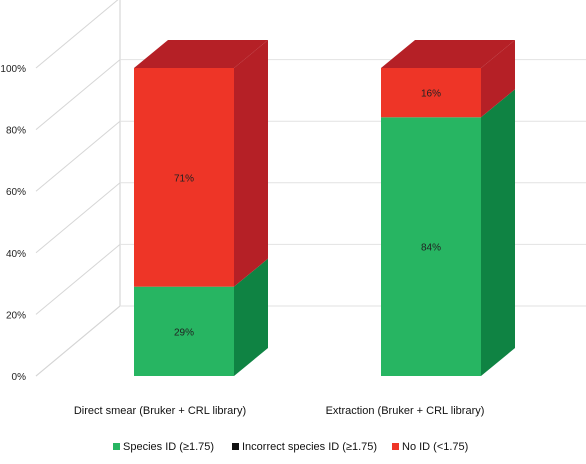 The image size is (586, 464). I want to click on y-axis-ticks: 0% 20% 40% 60% 80% 100%, so click(13, 223).